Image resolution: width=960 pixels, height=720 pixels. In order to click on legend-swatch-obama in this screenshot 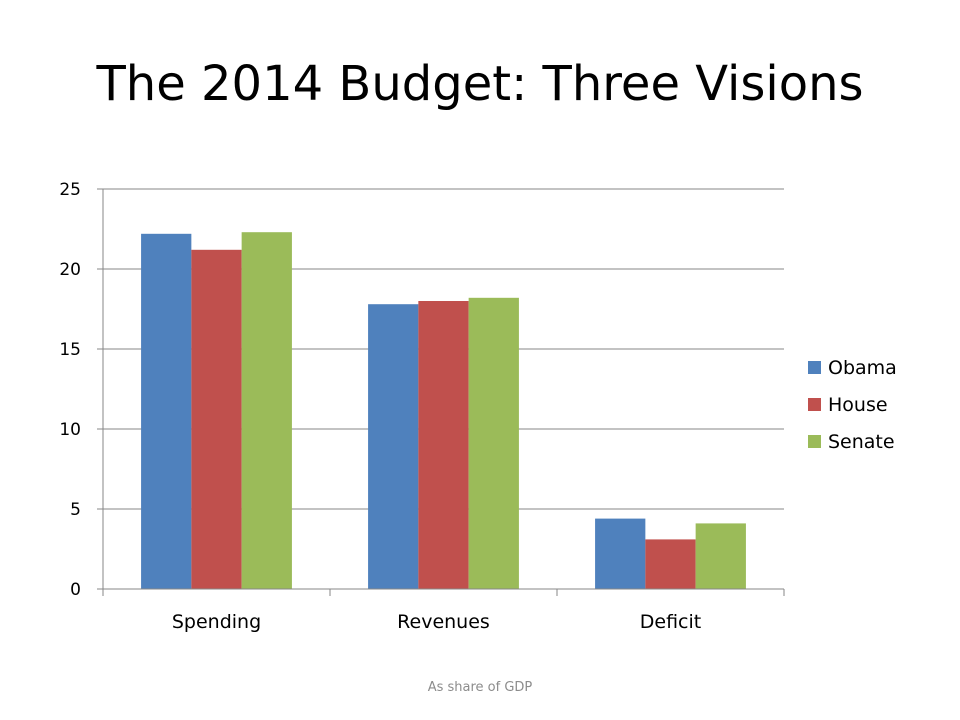, I will do `click(814, 367)`.